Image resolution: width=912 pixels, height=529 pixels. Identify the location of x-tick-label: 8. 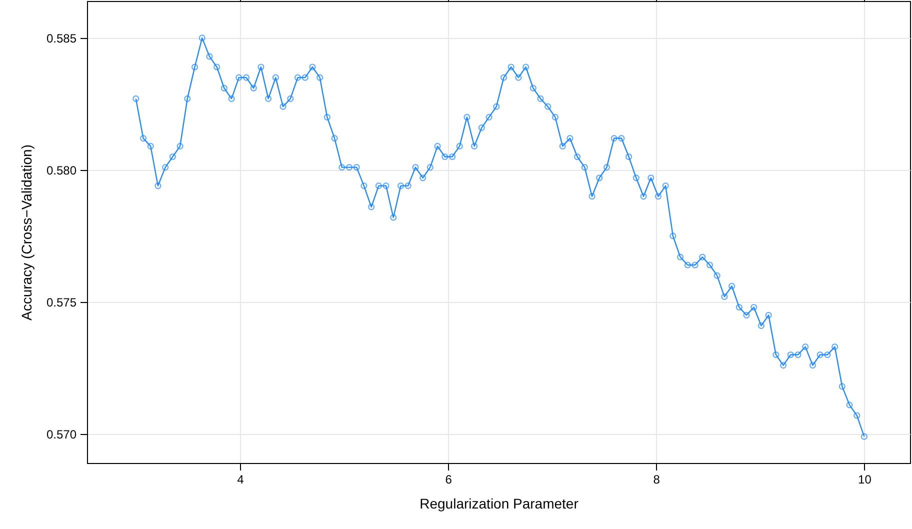
(656, 479).